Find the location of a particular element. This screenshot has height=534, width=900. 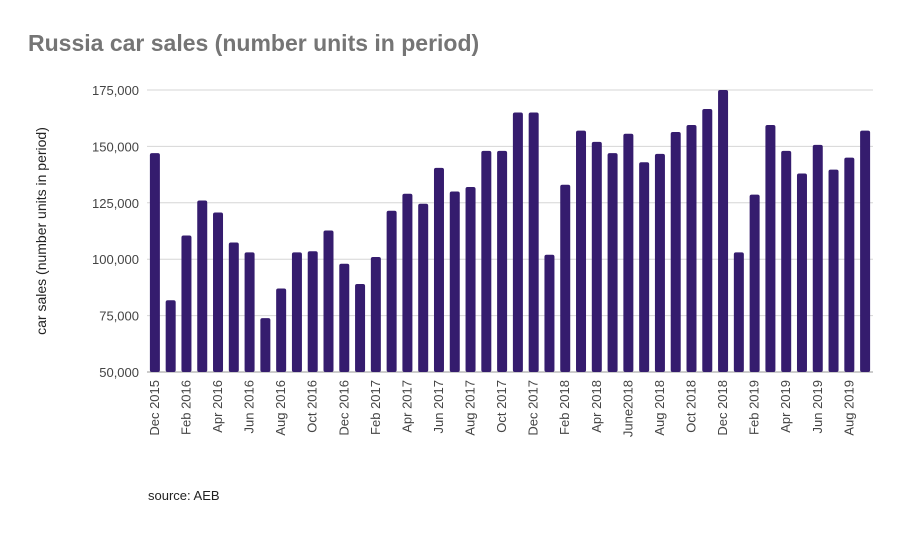

x-tick-label: Feb 2018 is located at coordinates (564, 407).